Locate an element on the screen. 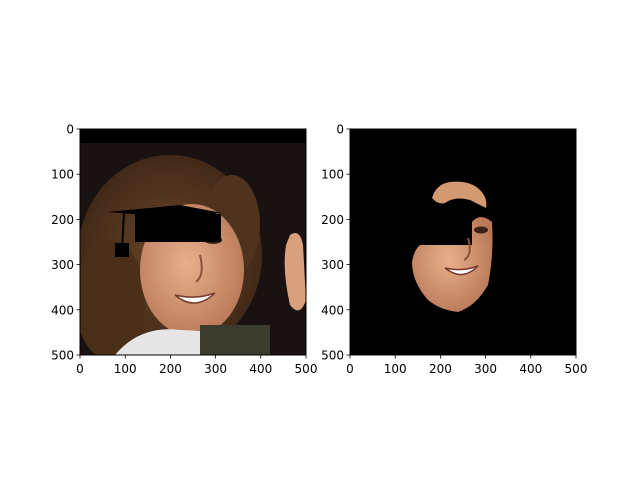 The image size is (640, 480). left-y-tick-label: 500 is located at coordinates (62, 356).